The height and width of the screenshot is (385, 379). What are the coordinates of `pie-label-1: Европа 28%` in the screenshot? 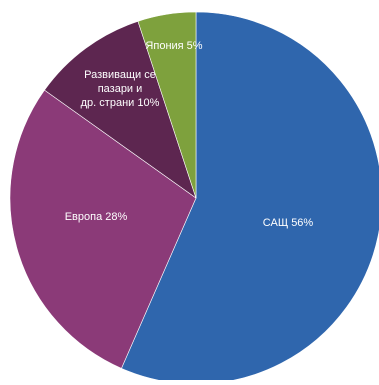 It's located at (96, 217).